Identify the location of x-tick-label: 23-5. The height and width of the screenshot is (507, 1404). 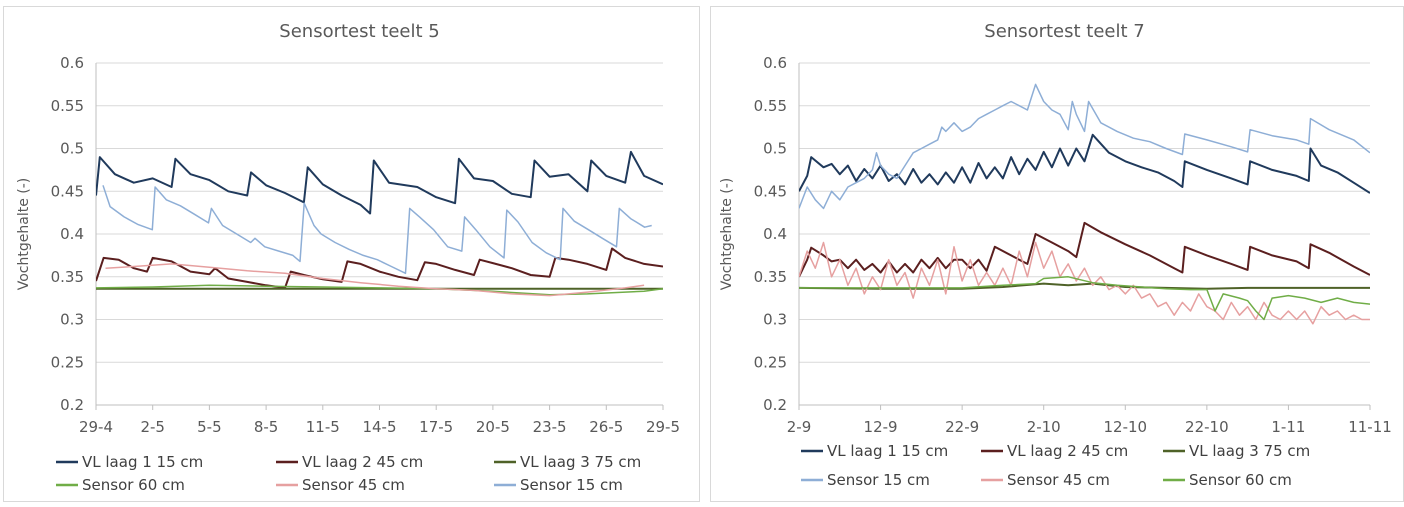
(550, 427).